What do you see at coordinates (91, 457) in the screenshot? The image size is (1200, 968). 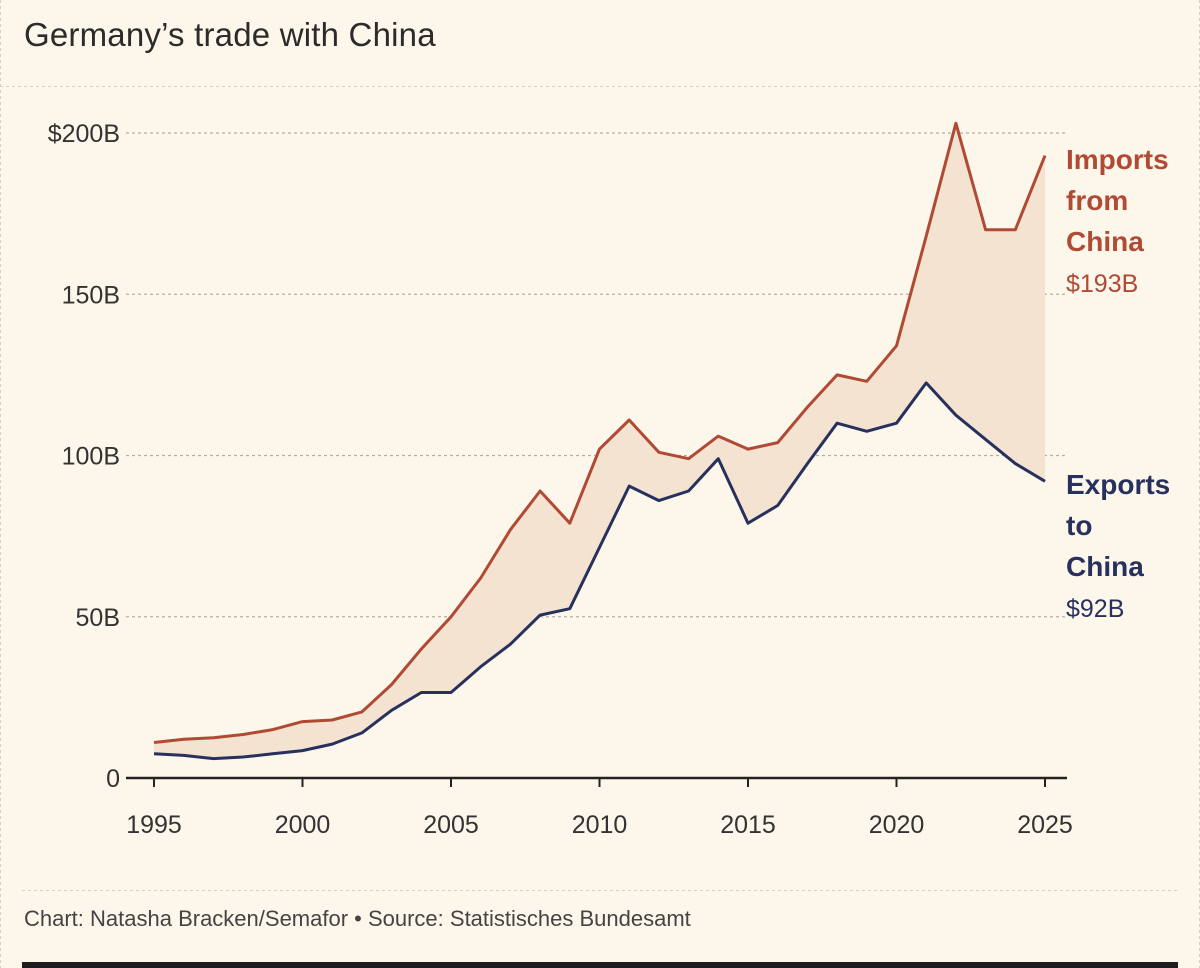 I see `y-tick-label-100: 100B` at bounding box center [91, 457].